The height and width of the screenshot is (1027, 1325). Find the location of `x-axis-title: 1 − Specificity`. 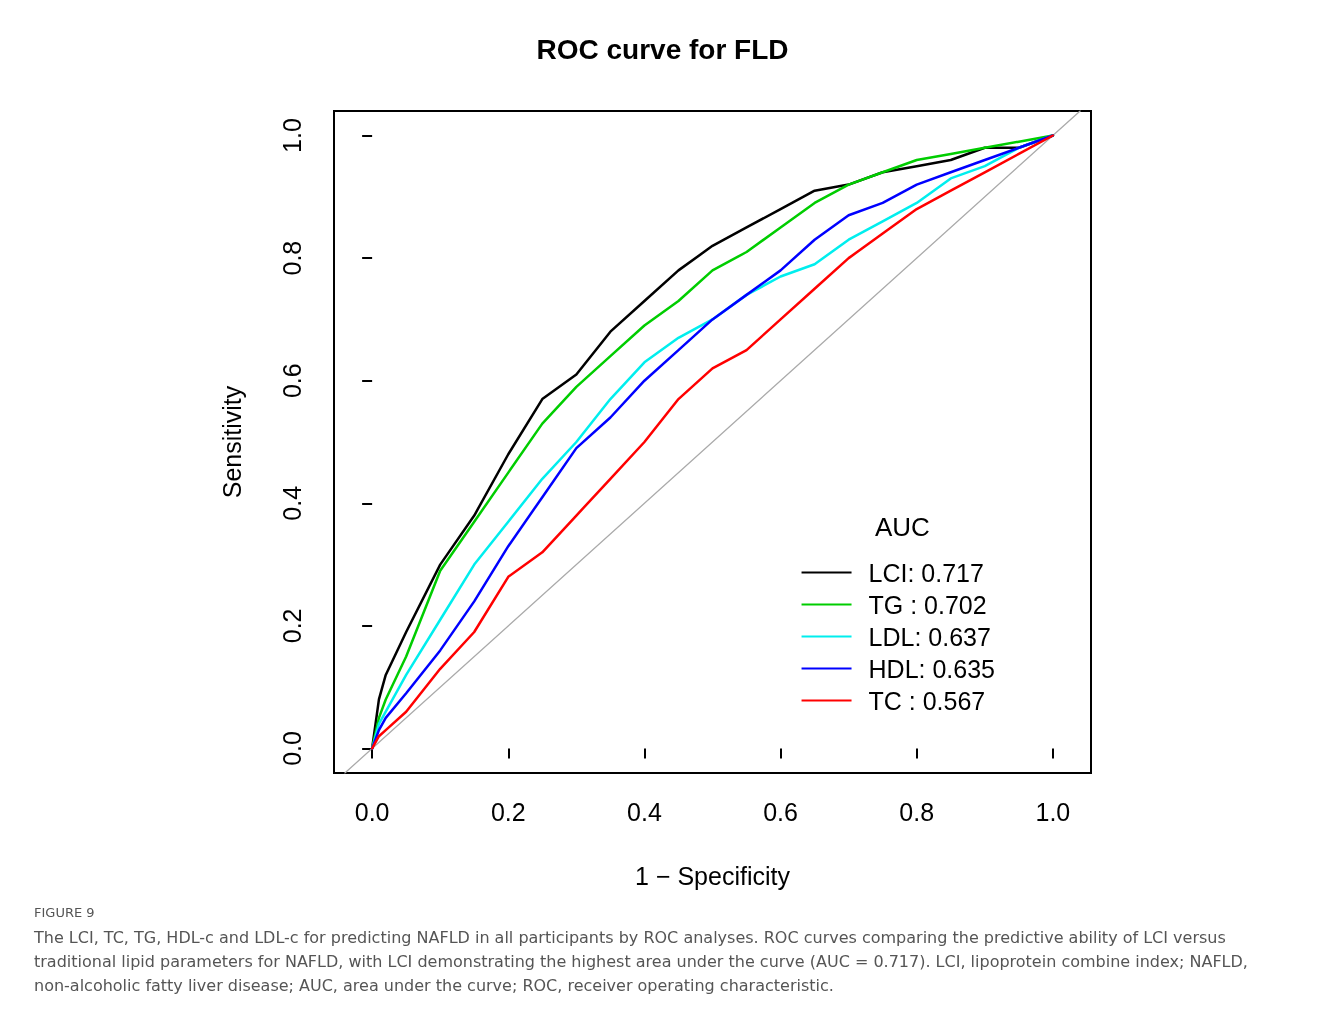

x-axis-title: 1 − Specificity is located at coordinates (713, 875).